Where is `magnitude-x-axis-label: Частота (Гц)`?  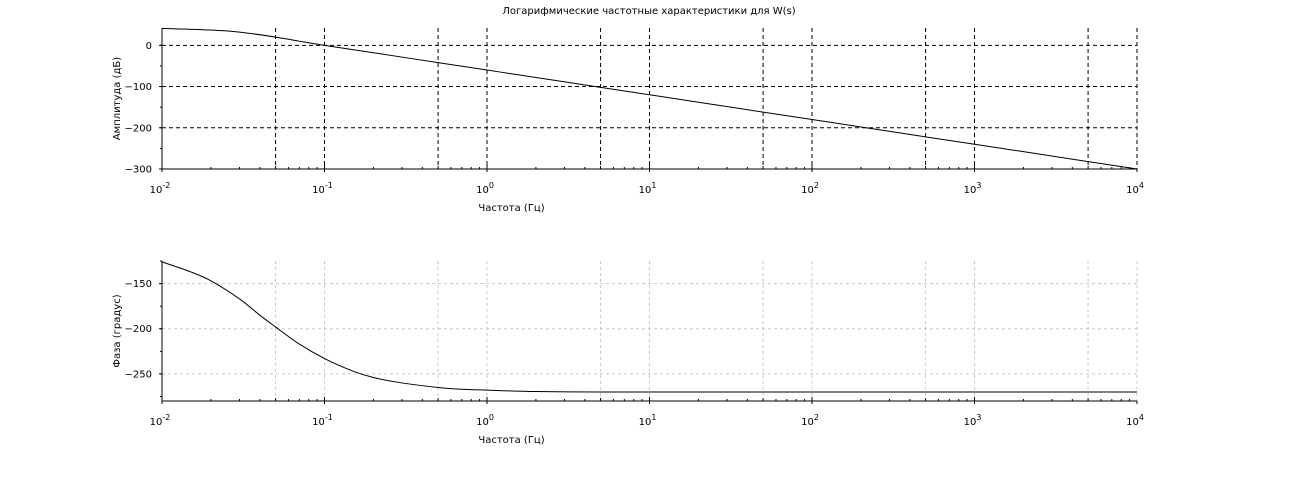
magnitude-x-axis-label: Частота (Гц) is located at coordinates (511, 208).